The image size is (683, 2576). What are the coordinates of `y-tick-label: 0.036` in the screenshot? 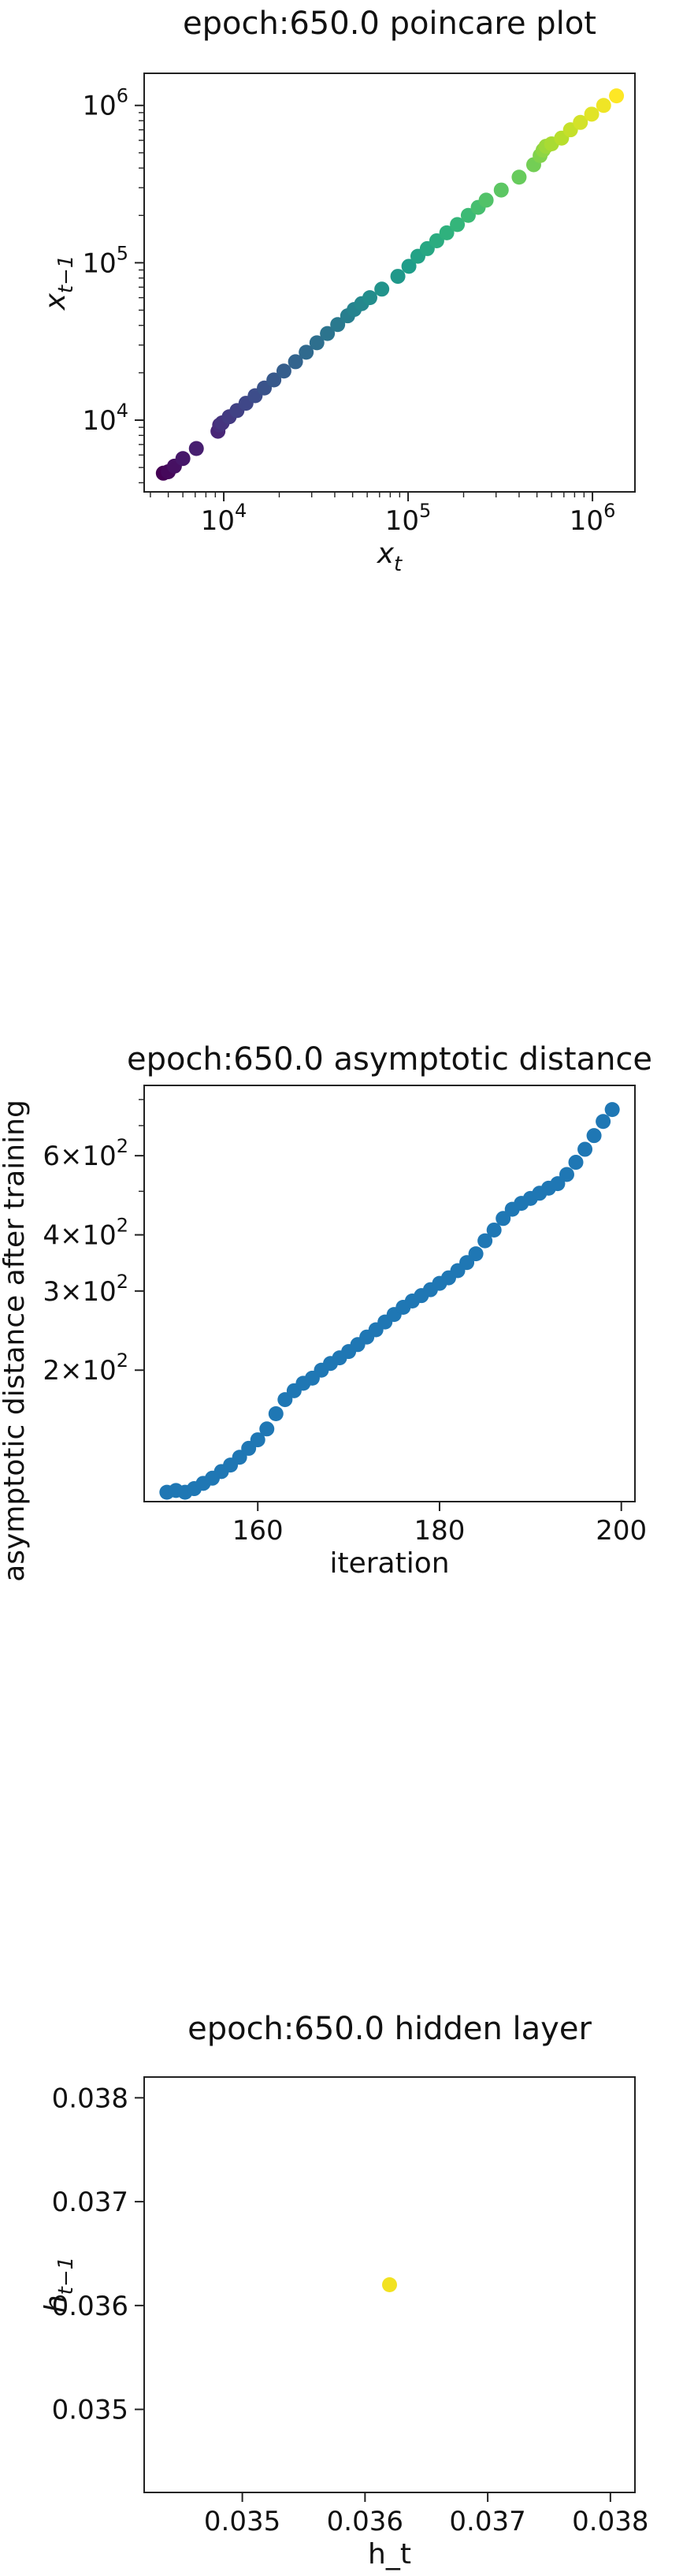 It's located at (90, 2306).